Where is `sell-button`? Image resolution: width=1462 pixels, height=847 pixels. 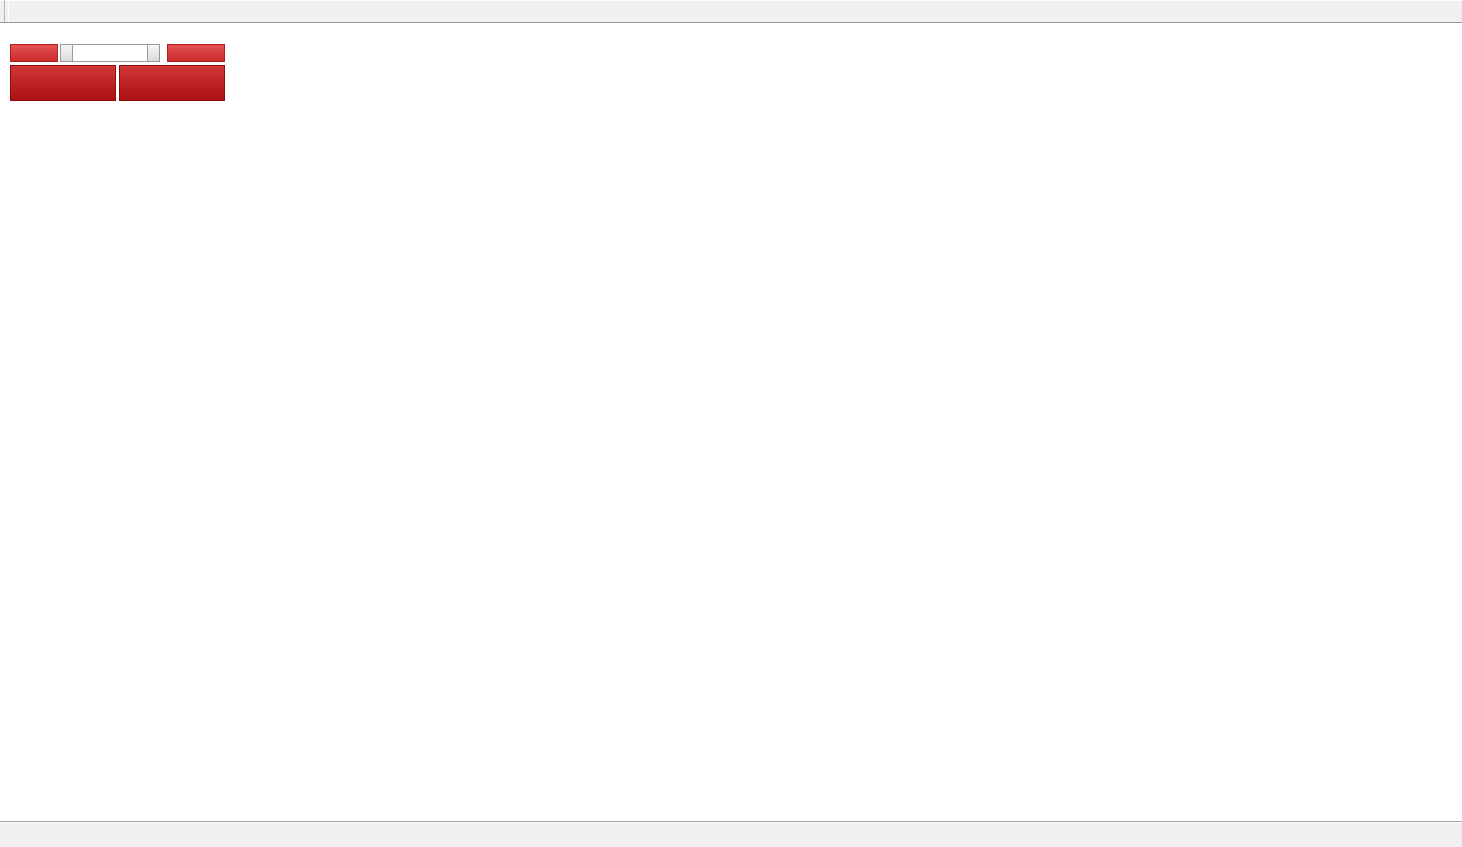
sell-button is located at coordinates (34, 53).